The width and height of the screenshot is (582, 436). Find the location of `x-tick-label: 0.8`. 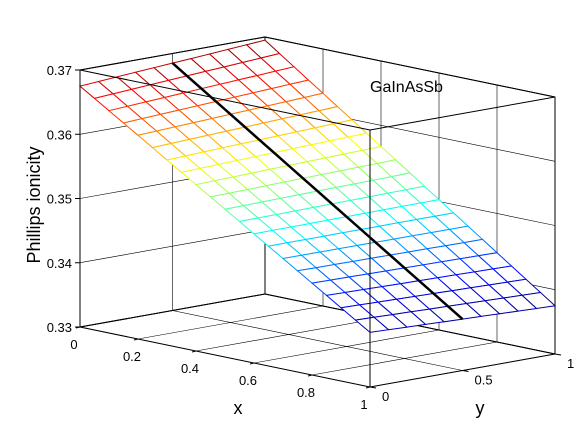

x-tick-label: 0.8 is located at coordinates (306, 392).